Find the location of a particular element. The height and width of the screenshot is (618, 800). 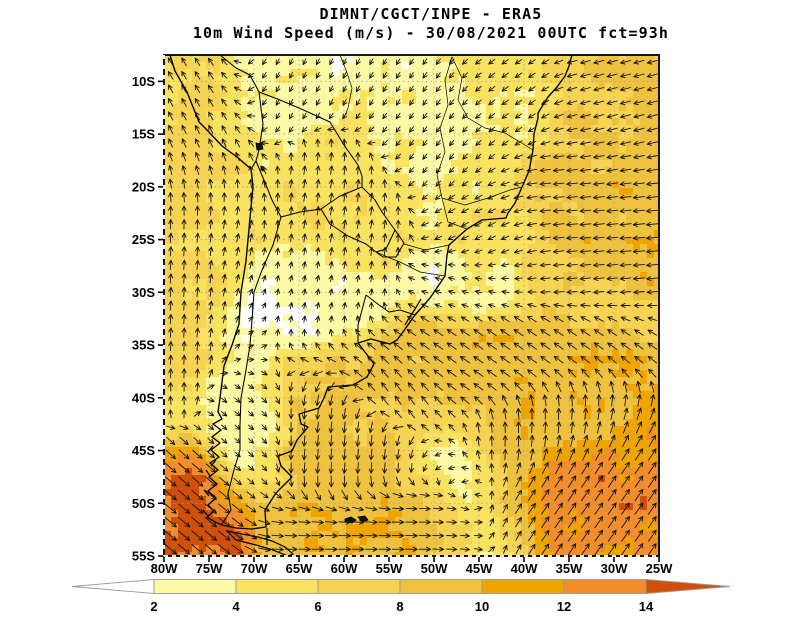

tierra-del-fuego-fjords is located at coordinates (312, 427).